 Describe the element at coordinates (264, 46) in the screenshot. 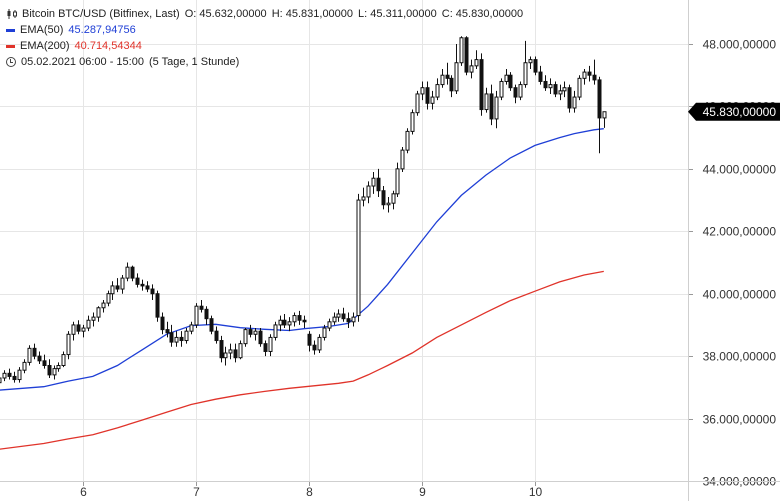

I see `legend-ema200-row: EMA(200) 40.714,54344` at that location.